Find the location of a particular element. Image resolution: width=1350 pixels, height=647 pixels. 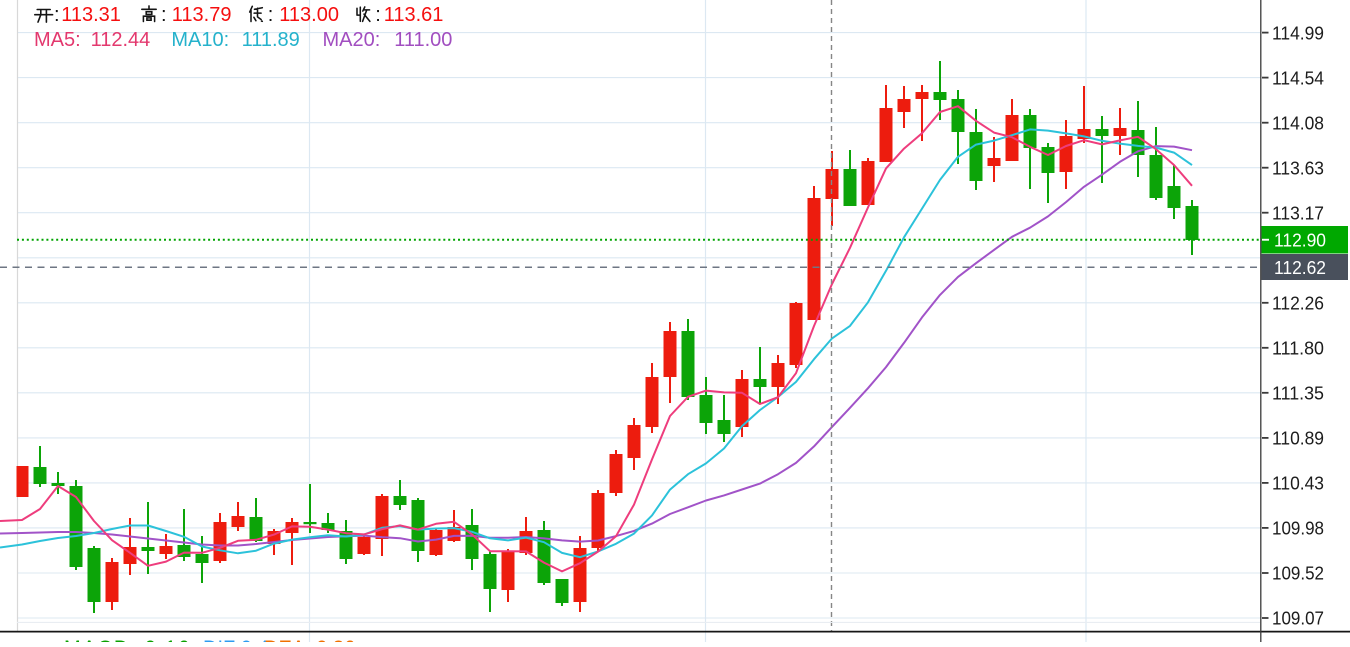

svg-text: 110.43 is located at coordinates (1298, 483).